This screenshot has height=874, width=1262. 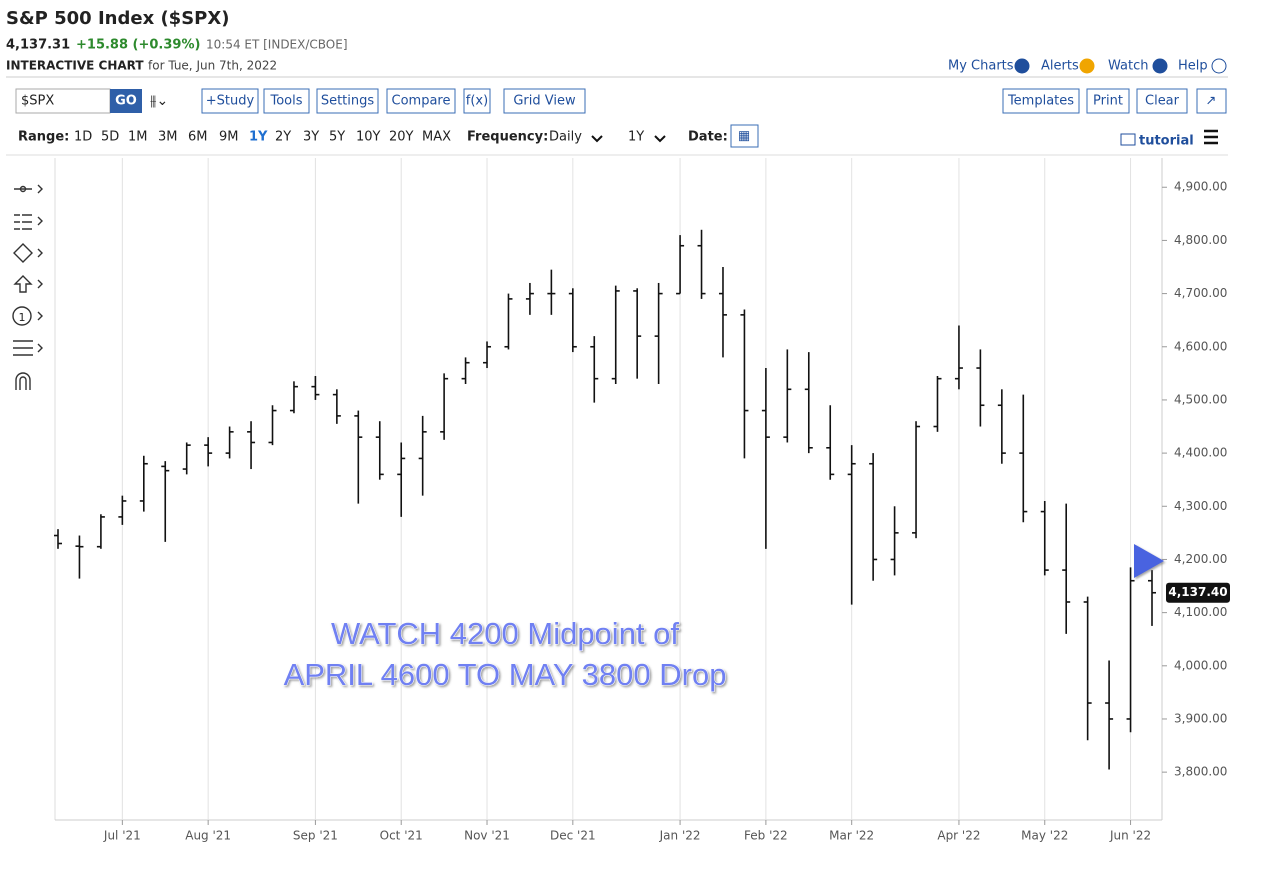 I want to click on date-button, so click(x=744, y=136).